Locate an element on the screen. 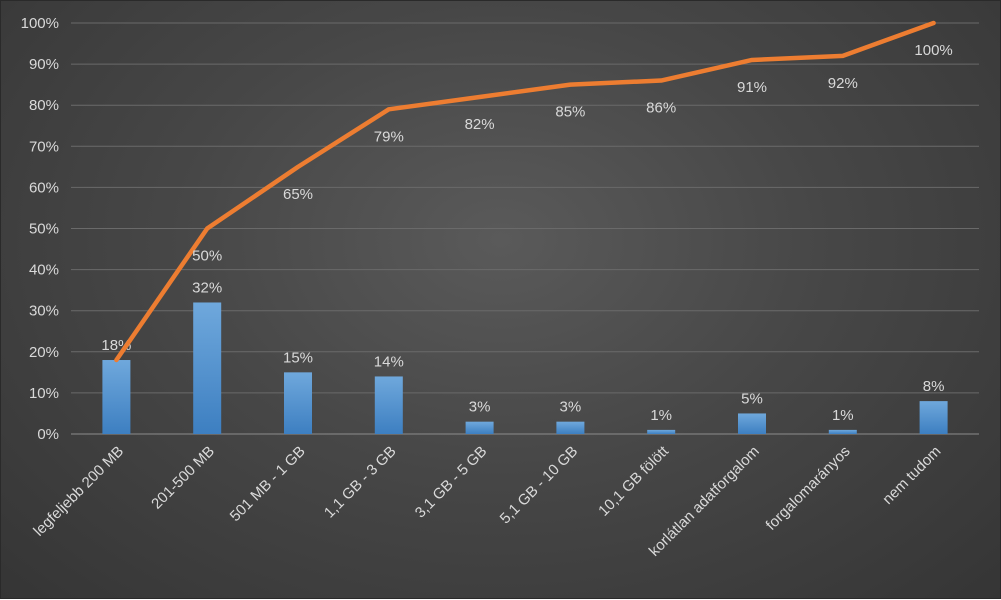  x-tick-label: legfeljebb 200 MB is located at coordinates (78, 491).